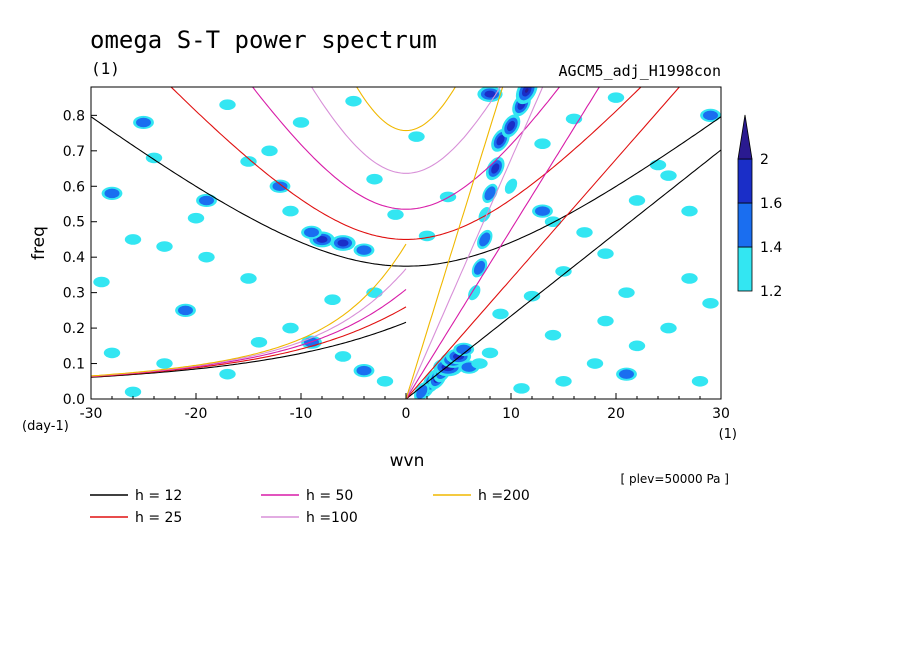 The width and height of the screenshot is (904, 654). What do you see at coordinates (511, 414) in the screenshot?
I see `x-tick-label-4: 10` at bounding box center [511, 414].